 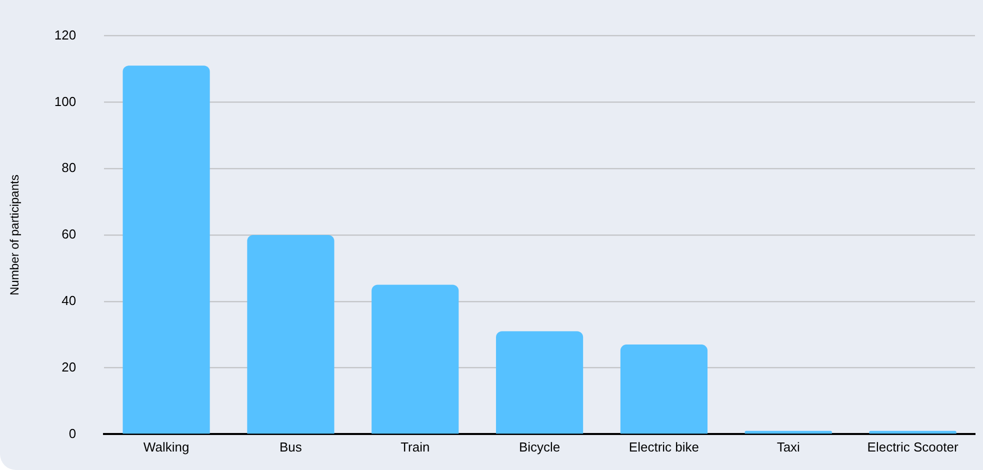 What do you see at coordinates (788, 447) in the screenshot?
I see `x-tick-label: Taxi` at bounding box center [788, 447].